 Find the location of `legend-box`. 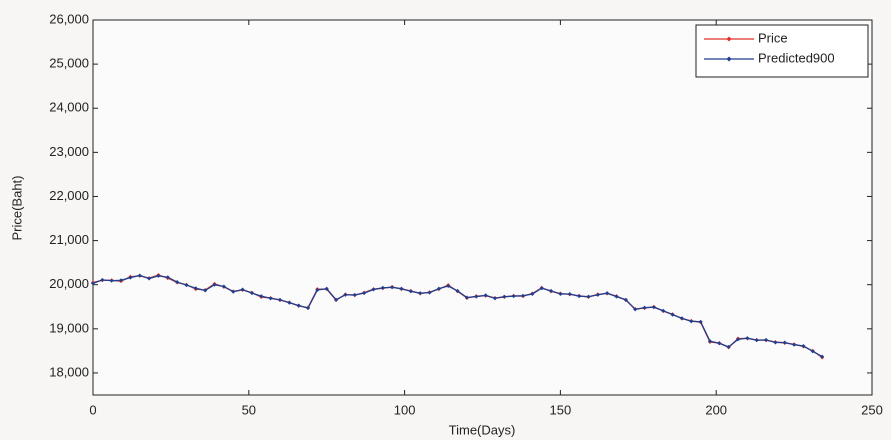

legend-box is located at coordinates (782, 51).